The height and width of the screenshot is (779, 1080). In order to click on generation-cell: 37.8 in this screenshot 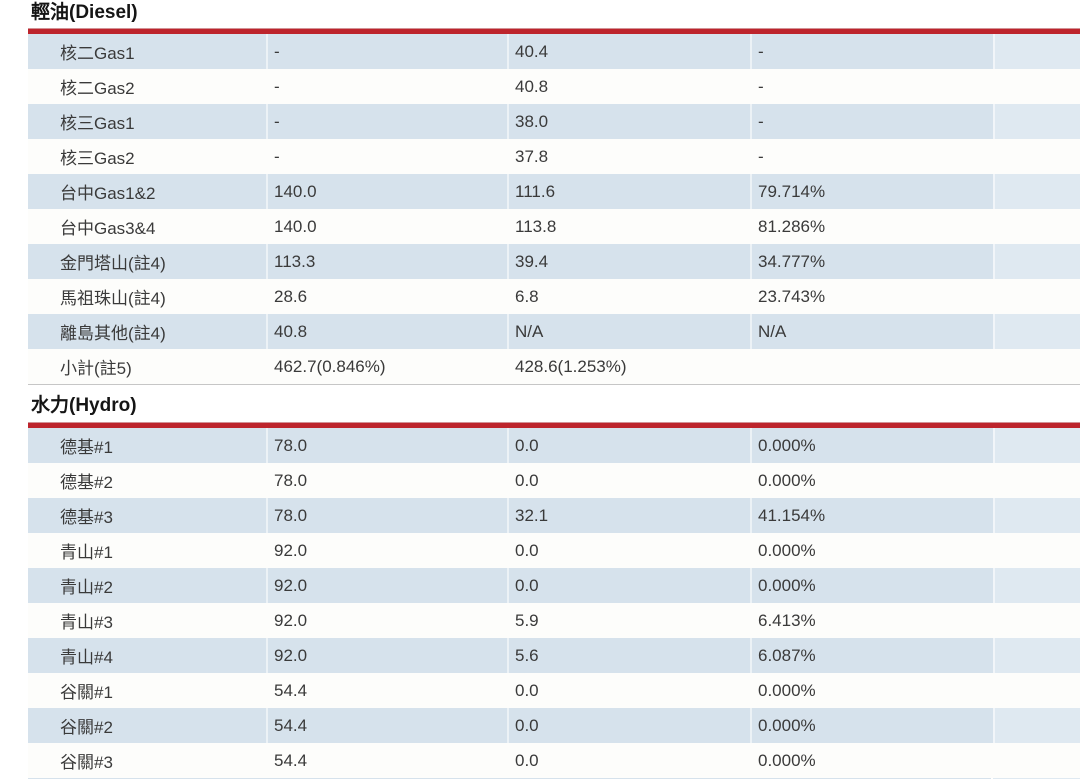, I will do `click(628, 156)`.